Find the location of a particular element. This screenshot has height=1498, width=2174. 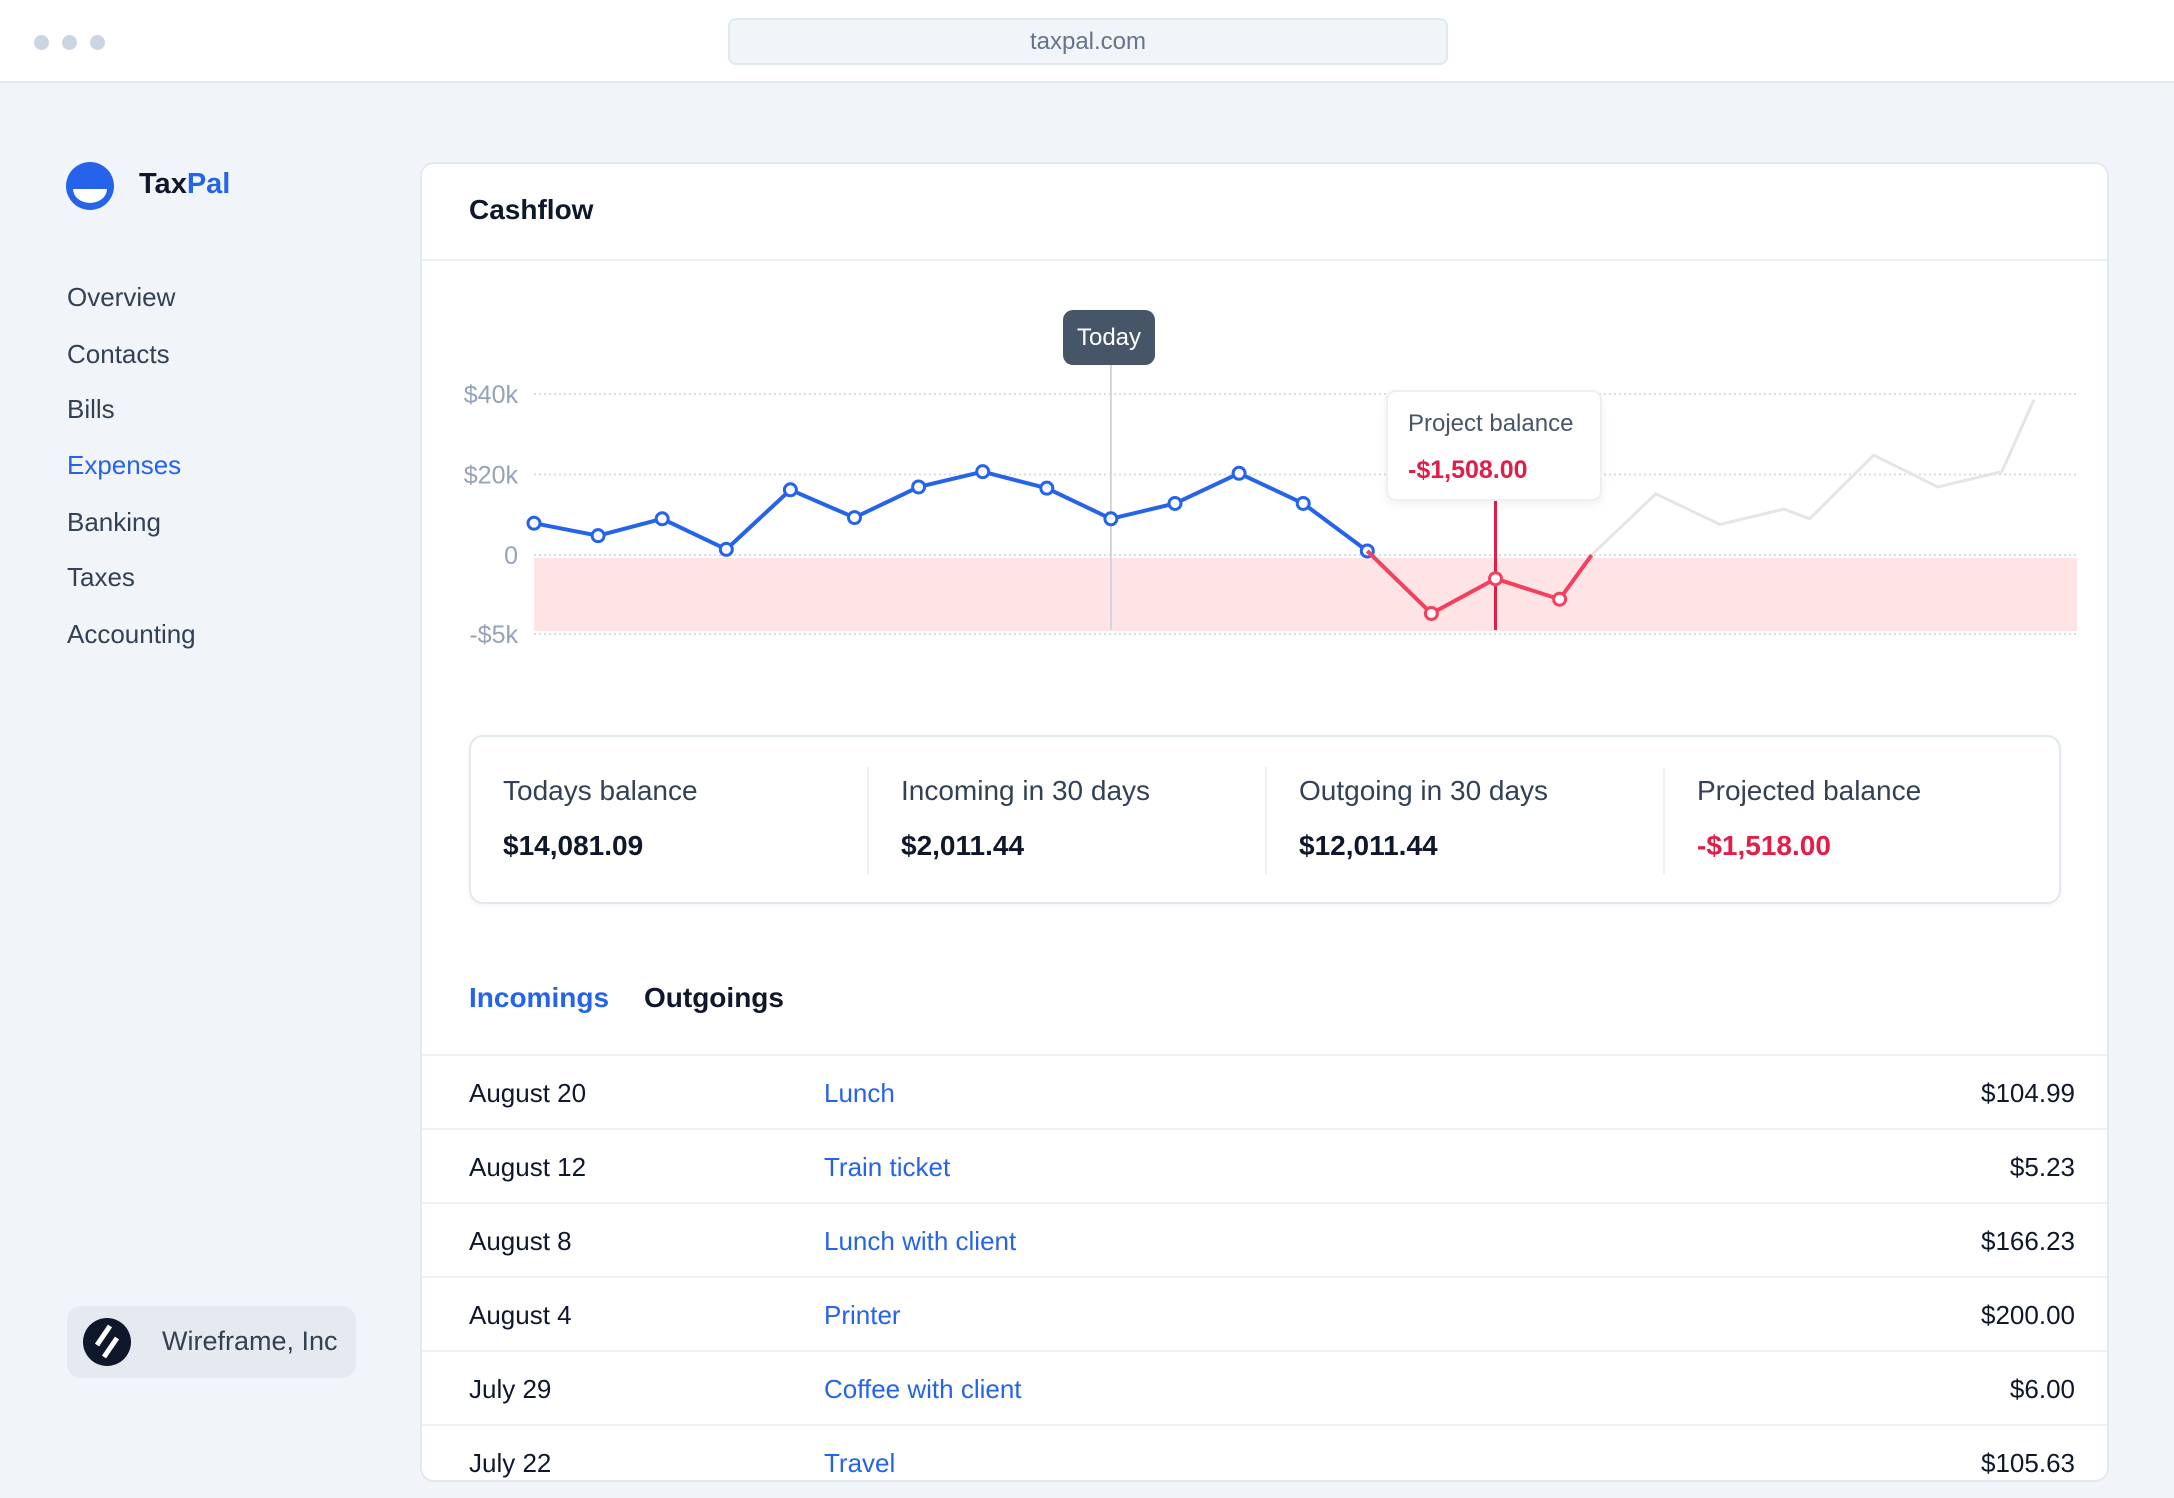

row-name-link: Lunch with client is located at coordinates (920, 1241).